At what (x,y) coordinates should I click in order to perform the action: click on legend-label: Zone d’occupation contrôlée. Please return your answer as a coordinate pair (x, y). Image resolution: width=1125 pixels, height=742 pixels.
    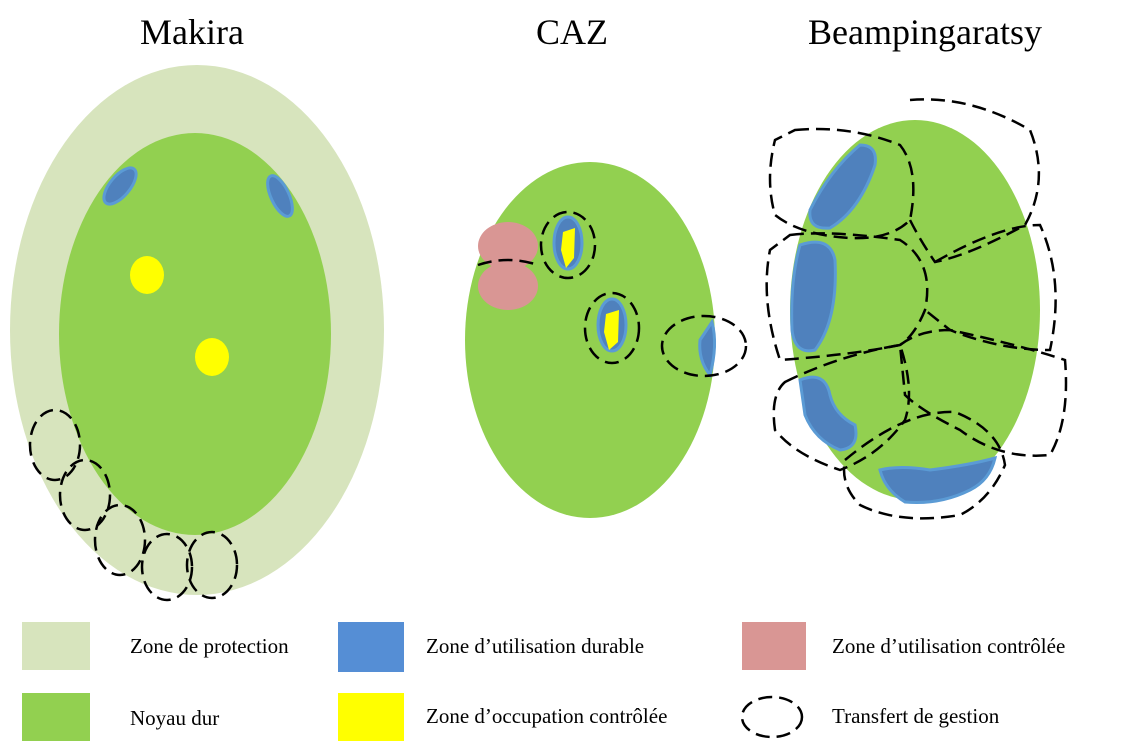
    Looking at the image, I should click on (546, 716).